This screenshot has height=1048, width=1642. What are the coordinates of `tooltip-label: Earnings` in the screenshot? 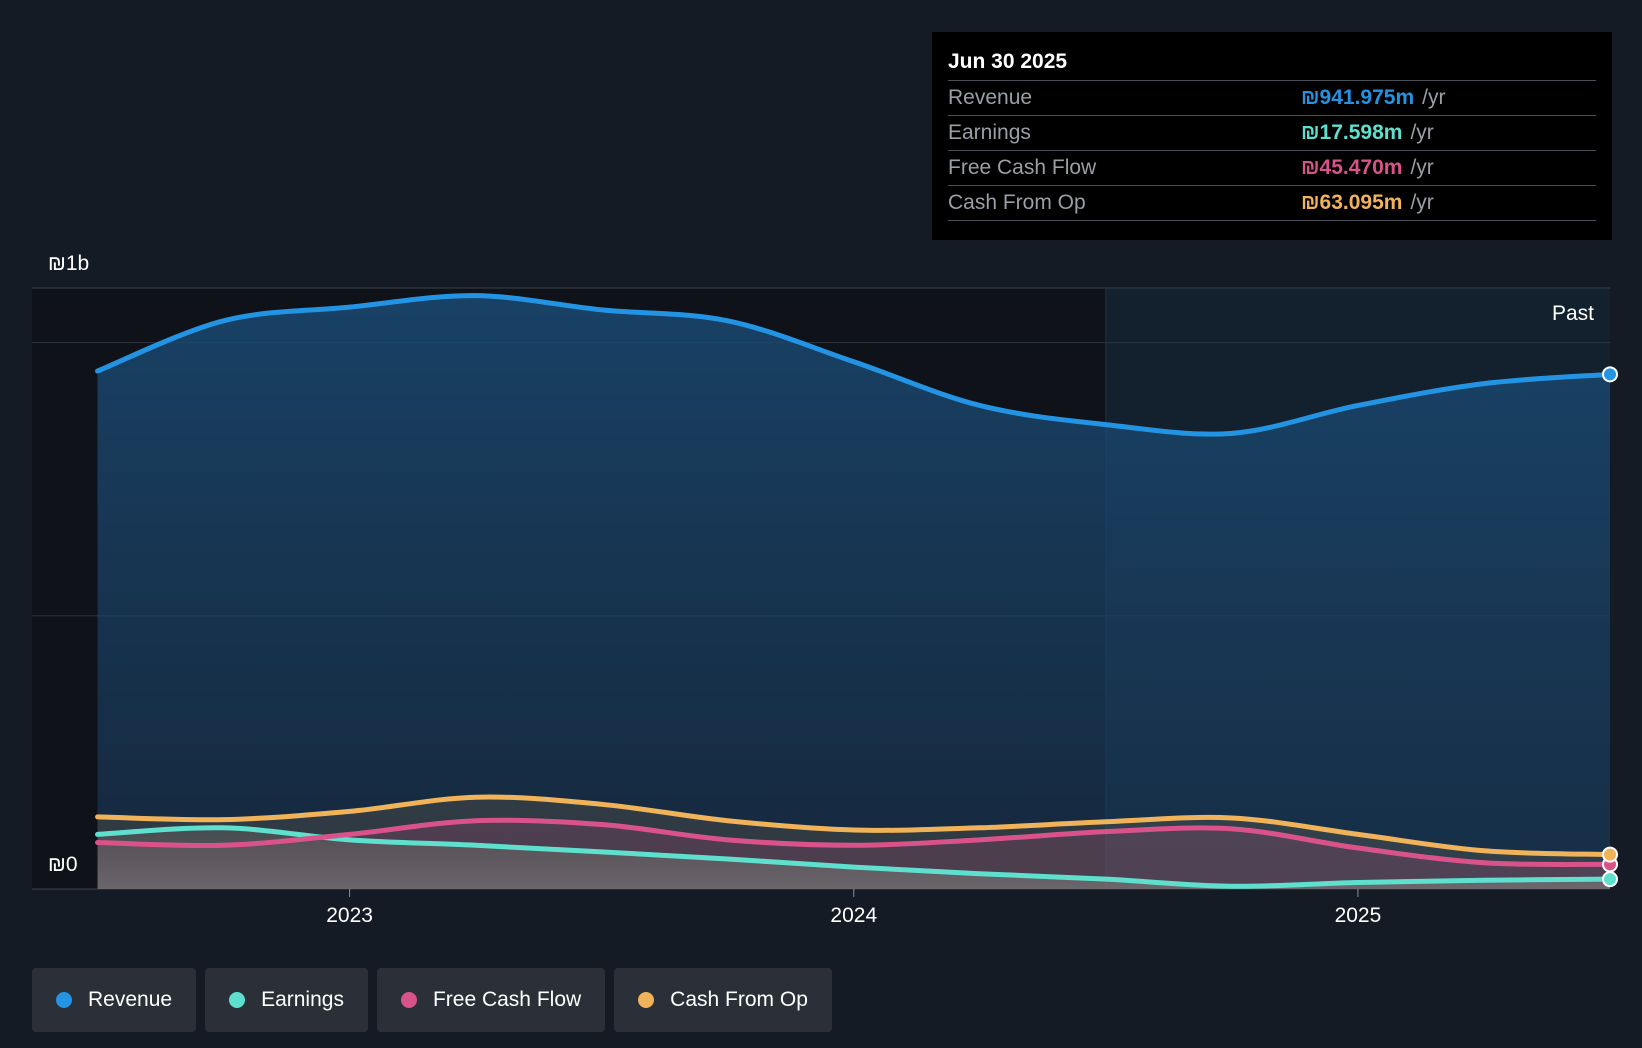 It's located at (989, 132).